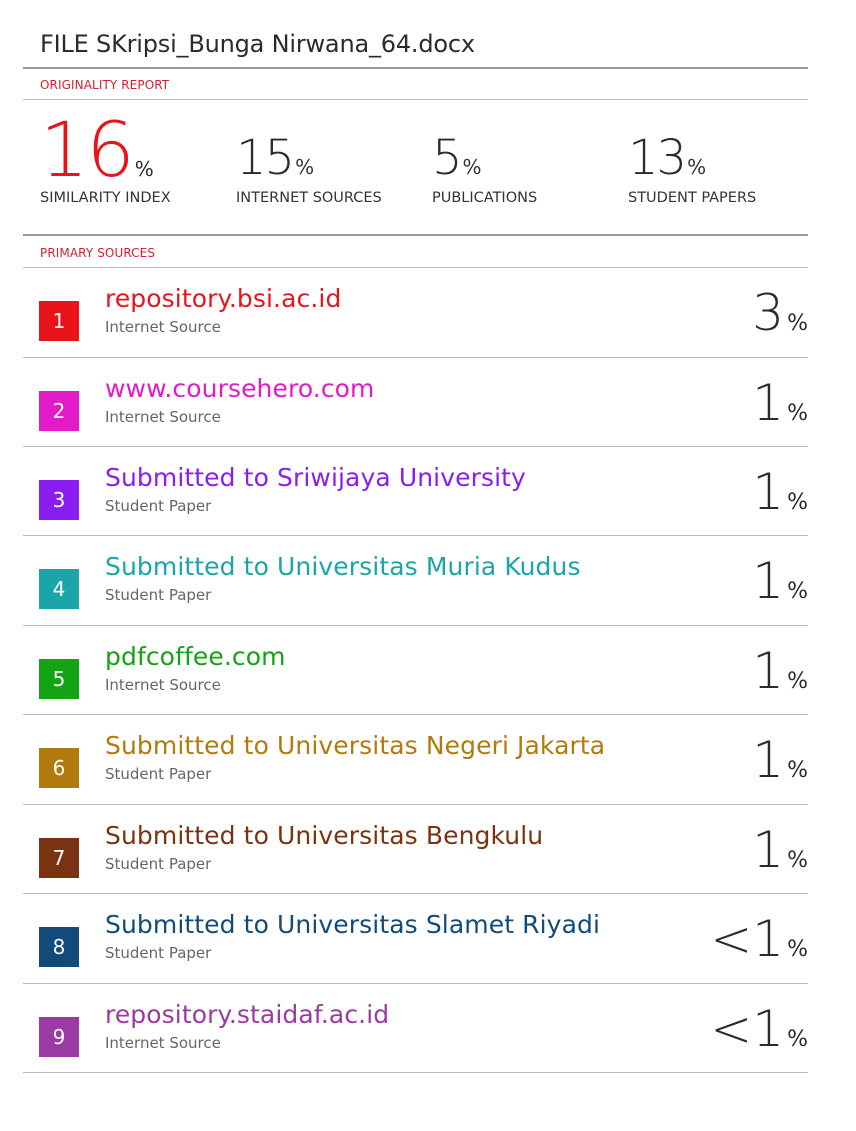 Image resolution: width=856 pixels, height=1131 pixels. What do you see at coordinates (343, 566) in the screenshot?
I see `source-name: Submitted to Universitas Muria Kudus` at bounding box center [343, 566].